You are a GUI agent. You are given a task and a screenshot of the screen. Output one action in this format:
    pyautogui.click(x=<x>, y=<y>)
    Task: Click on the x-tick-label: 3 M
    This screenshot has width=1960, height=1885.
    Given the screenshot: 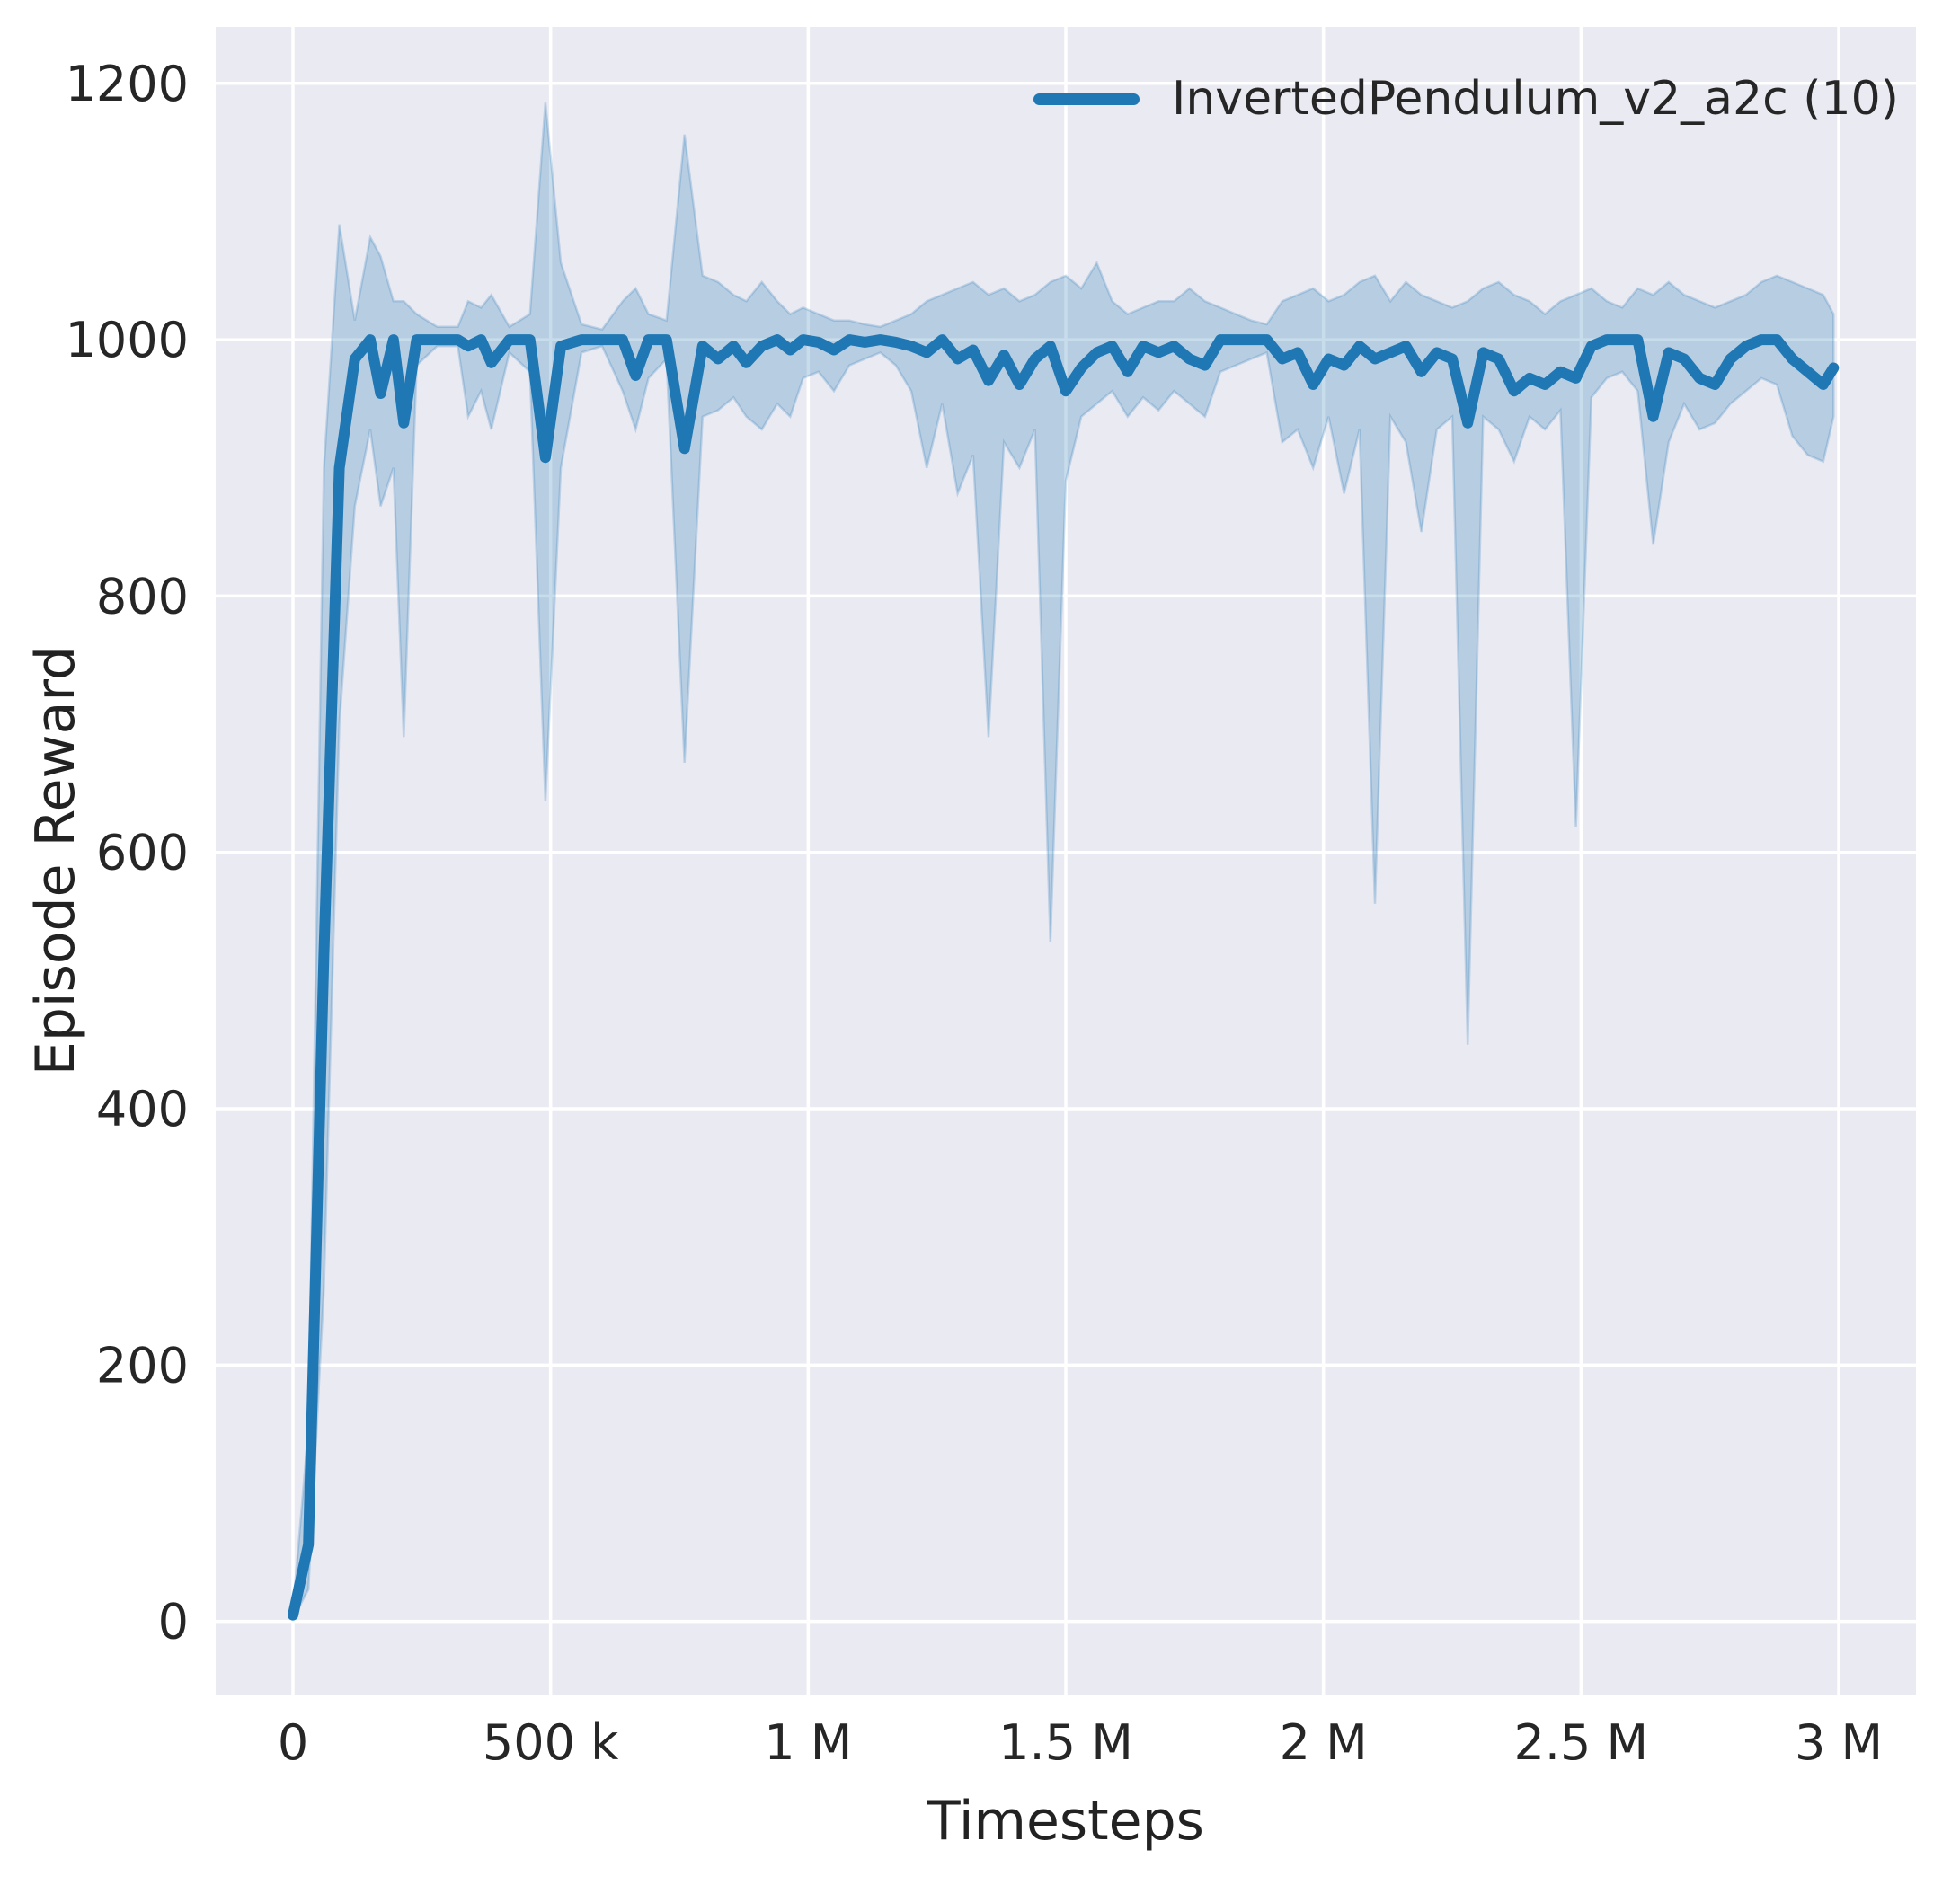 What is the action you would take?
    pyautogui.click(x=1839, y=1742)
    